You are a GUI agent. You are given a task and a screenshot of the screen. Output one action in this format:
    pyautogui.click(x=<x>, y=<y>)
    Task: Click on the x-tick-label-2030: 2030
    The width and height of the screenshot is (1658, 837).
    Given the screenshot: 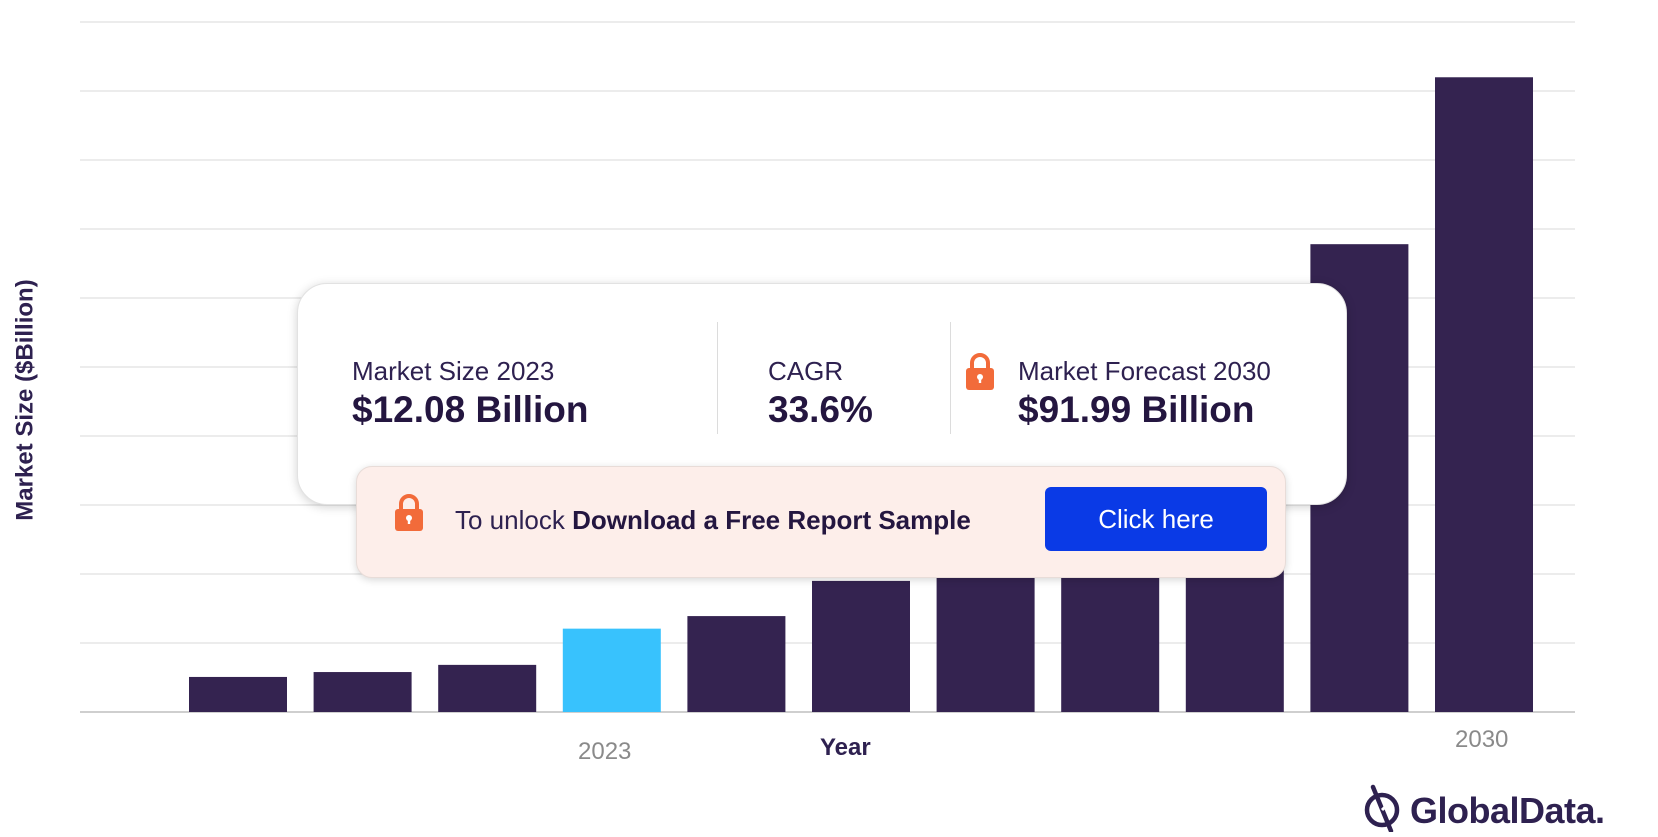 What is the action you would take?
    pyautogui.click(x=1482, y=739)
    